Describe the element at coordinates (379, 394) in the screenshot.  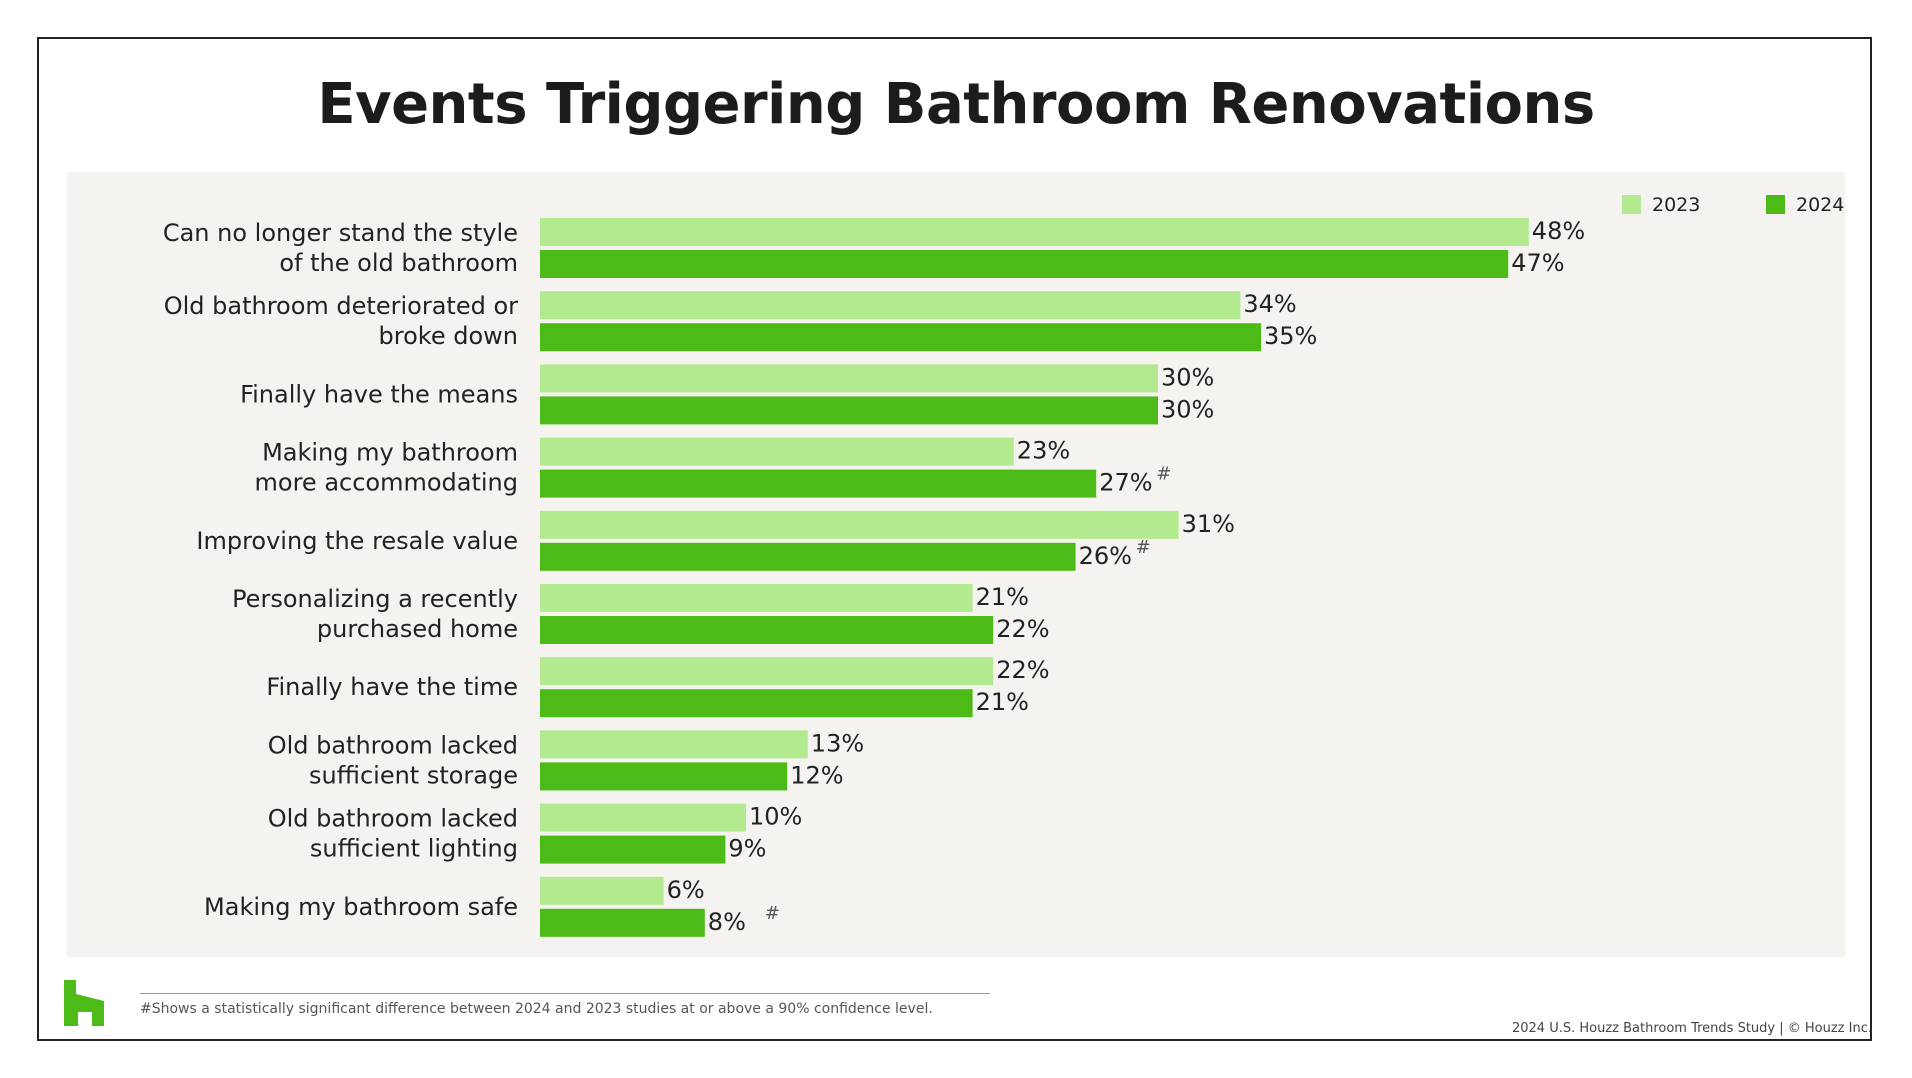
I see `category-label: Finally have the means` at that location.